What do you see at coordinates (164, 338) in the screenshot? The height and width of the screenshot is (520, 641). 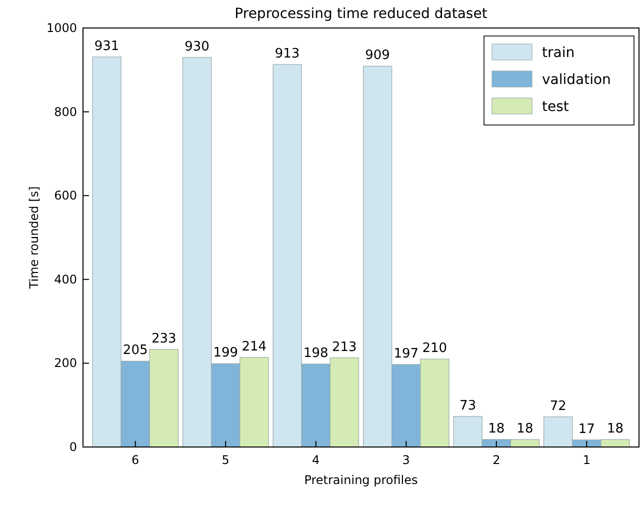 I see `data-label: 233` at bounding box center [164, 338].